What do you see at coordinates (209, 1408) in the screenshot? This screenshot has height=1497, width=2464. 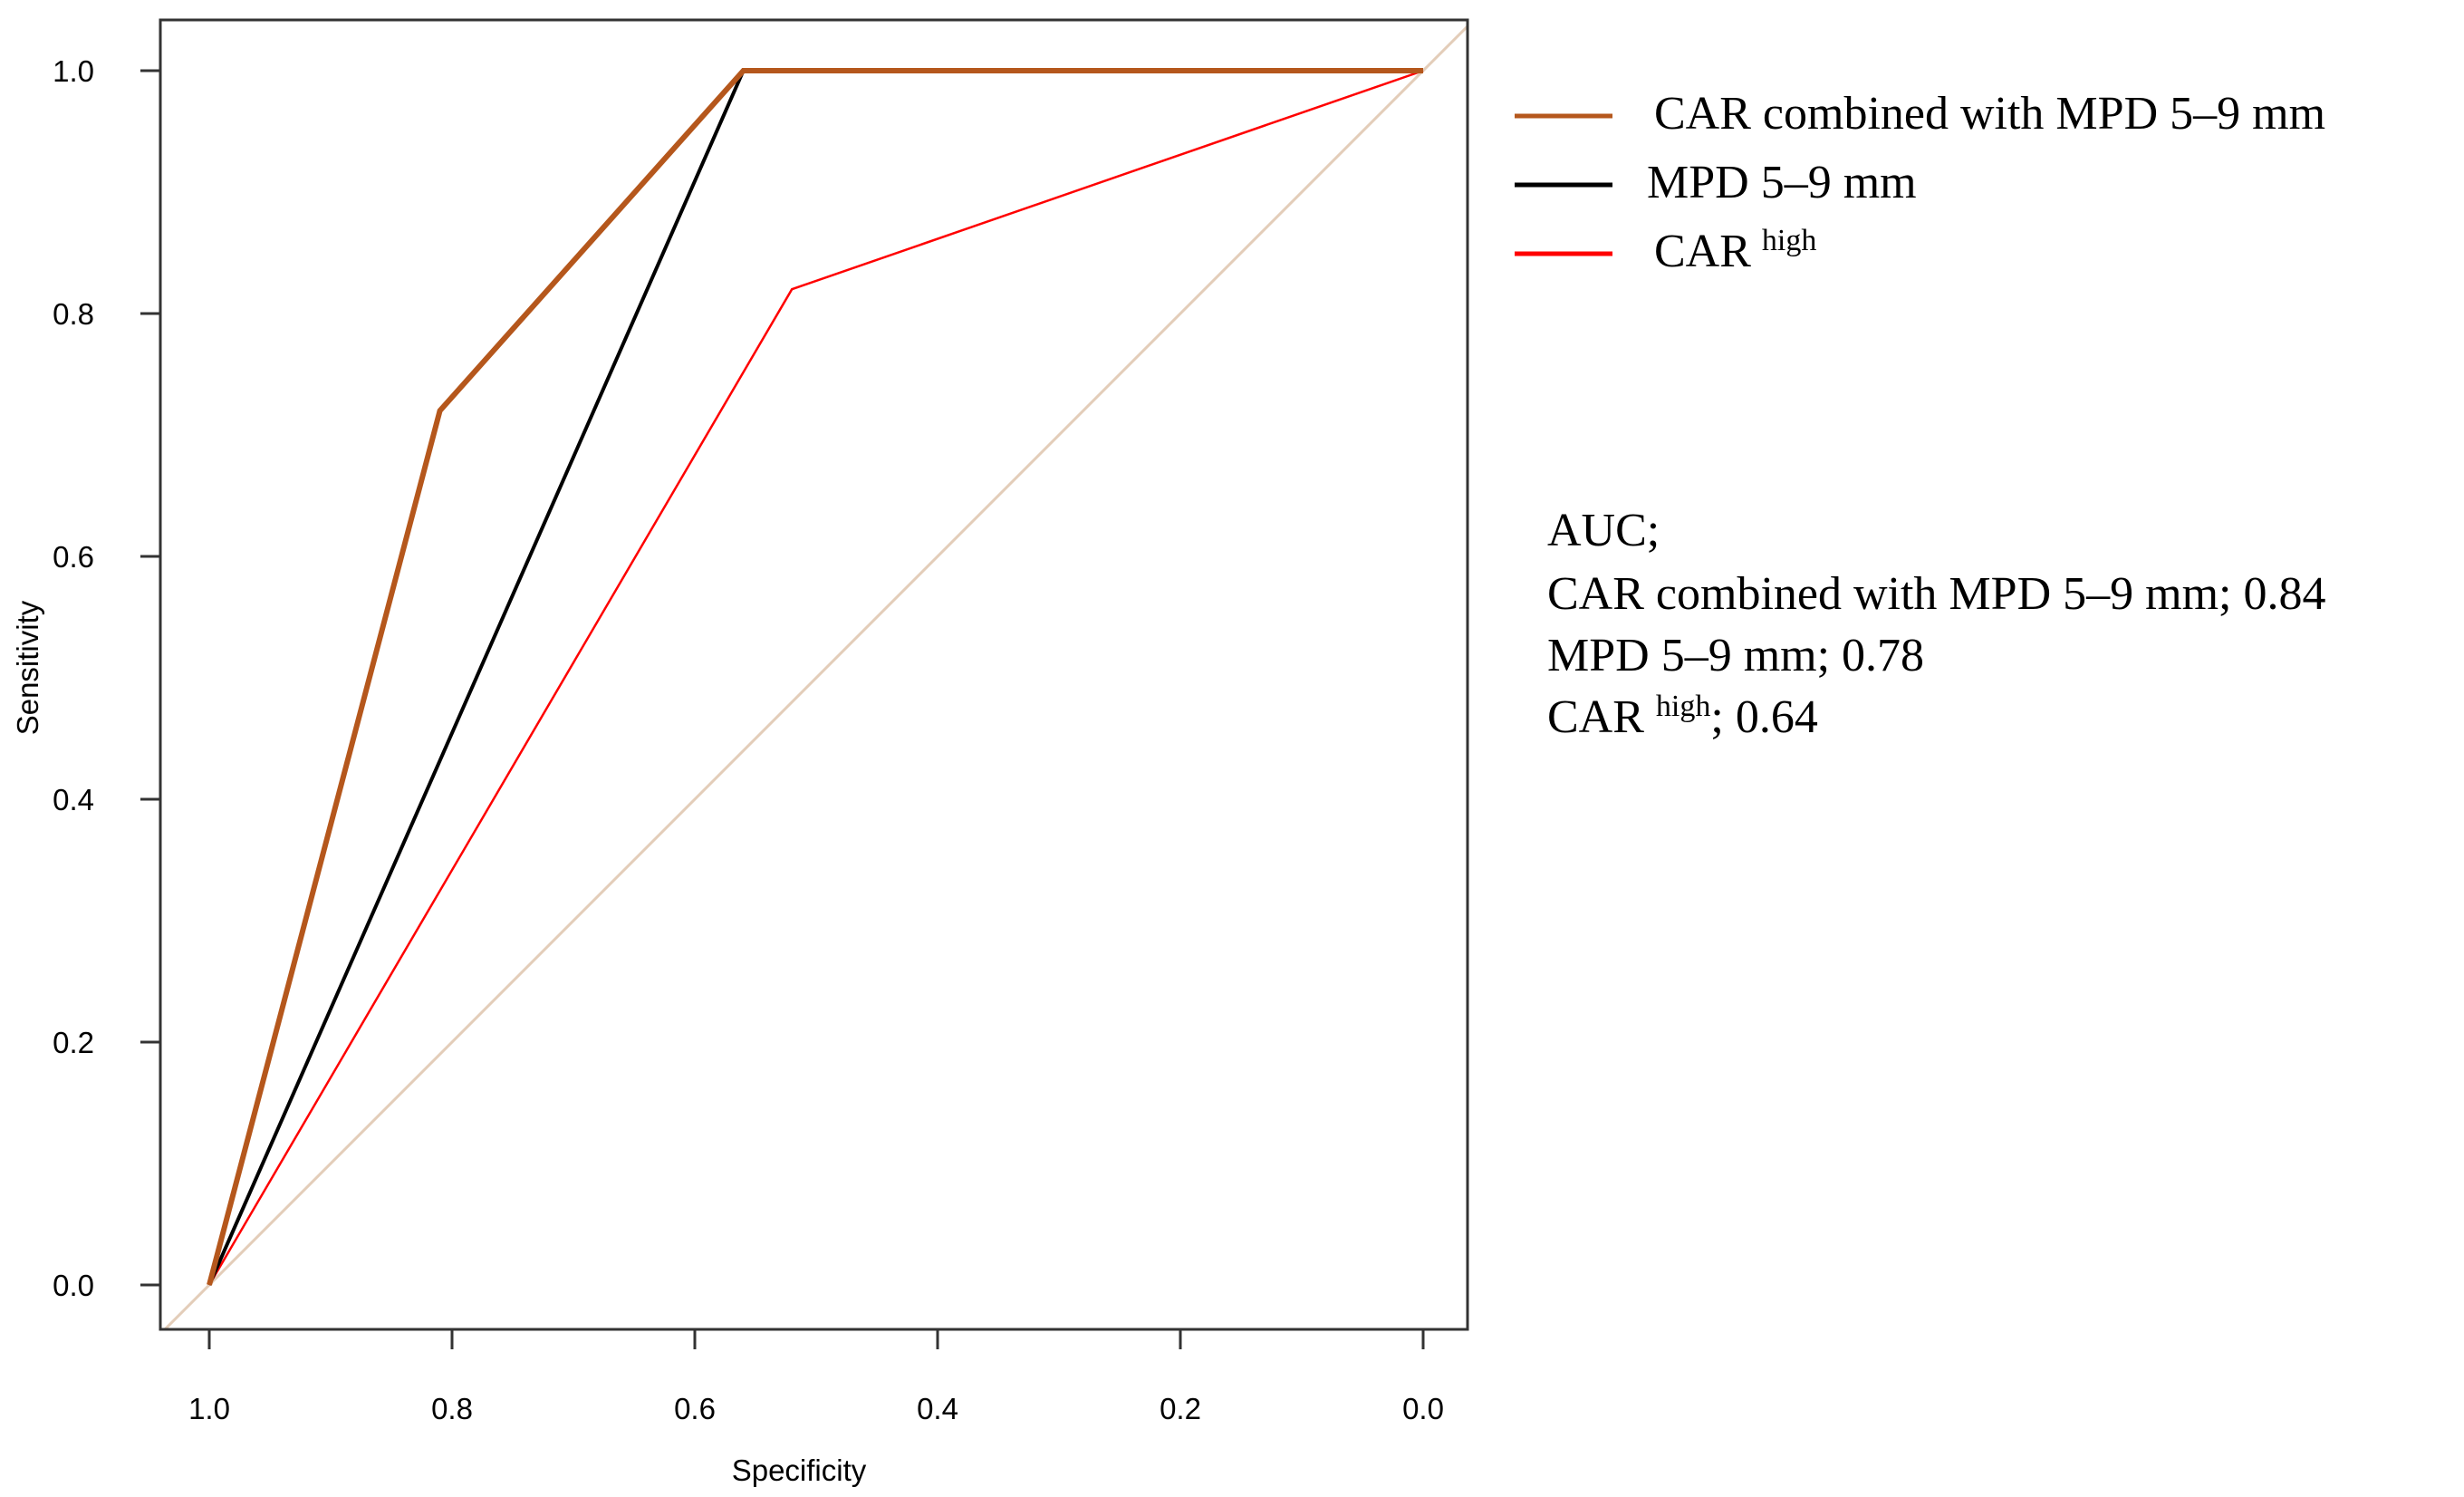 I see `x-tick-label: 1.0` at bounding box center [209, 1408].